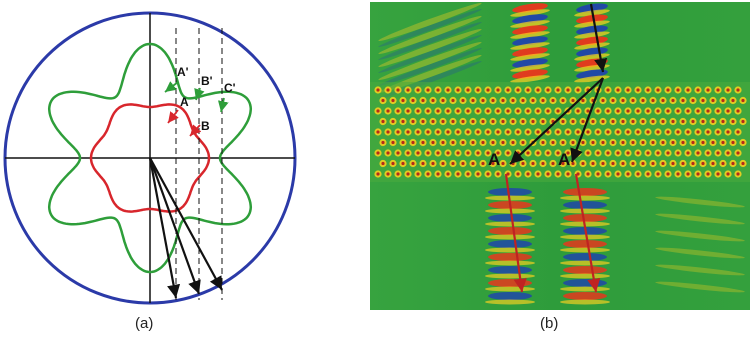 The image size is (752, 340). Describe the element at coordinates (184, 102) in the screenshot. I see `label-a: A` at that location.